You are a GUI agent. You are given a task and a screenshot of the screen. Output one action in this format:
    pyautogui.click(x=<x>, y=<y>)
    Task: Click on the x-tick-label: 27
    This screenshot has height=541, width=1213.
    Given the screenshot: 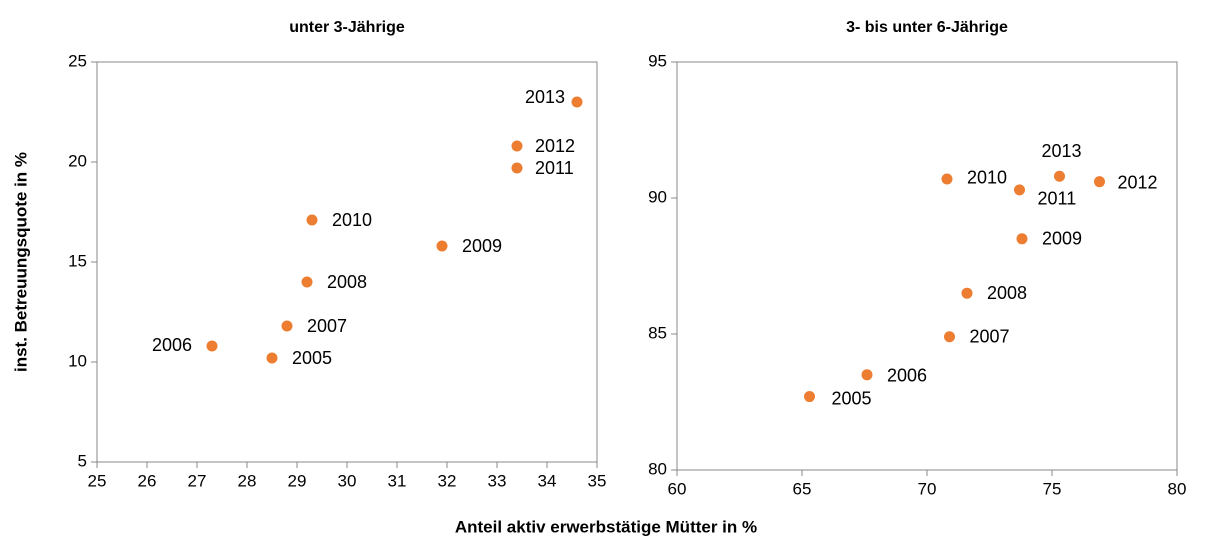 What is the action you would take?
    pyautogui.click(x=197, y=480)
    